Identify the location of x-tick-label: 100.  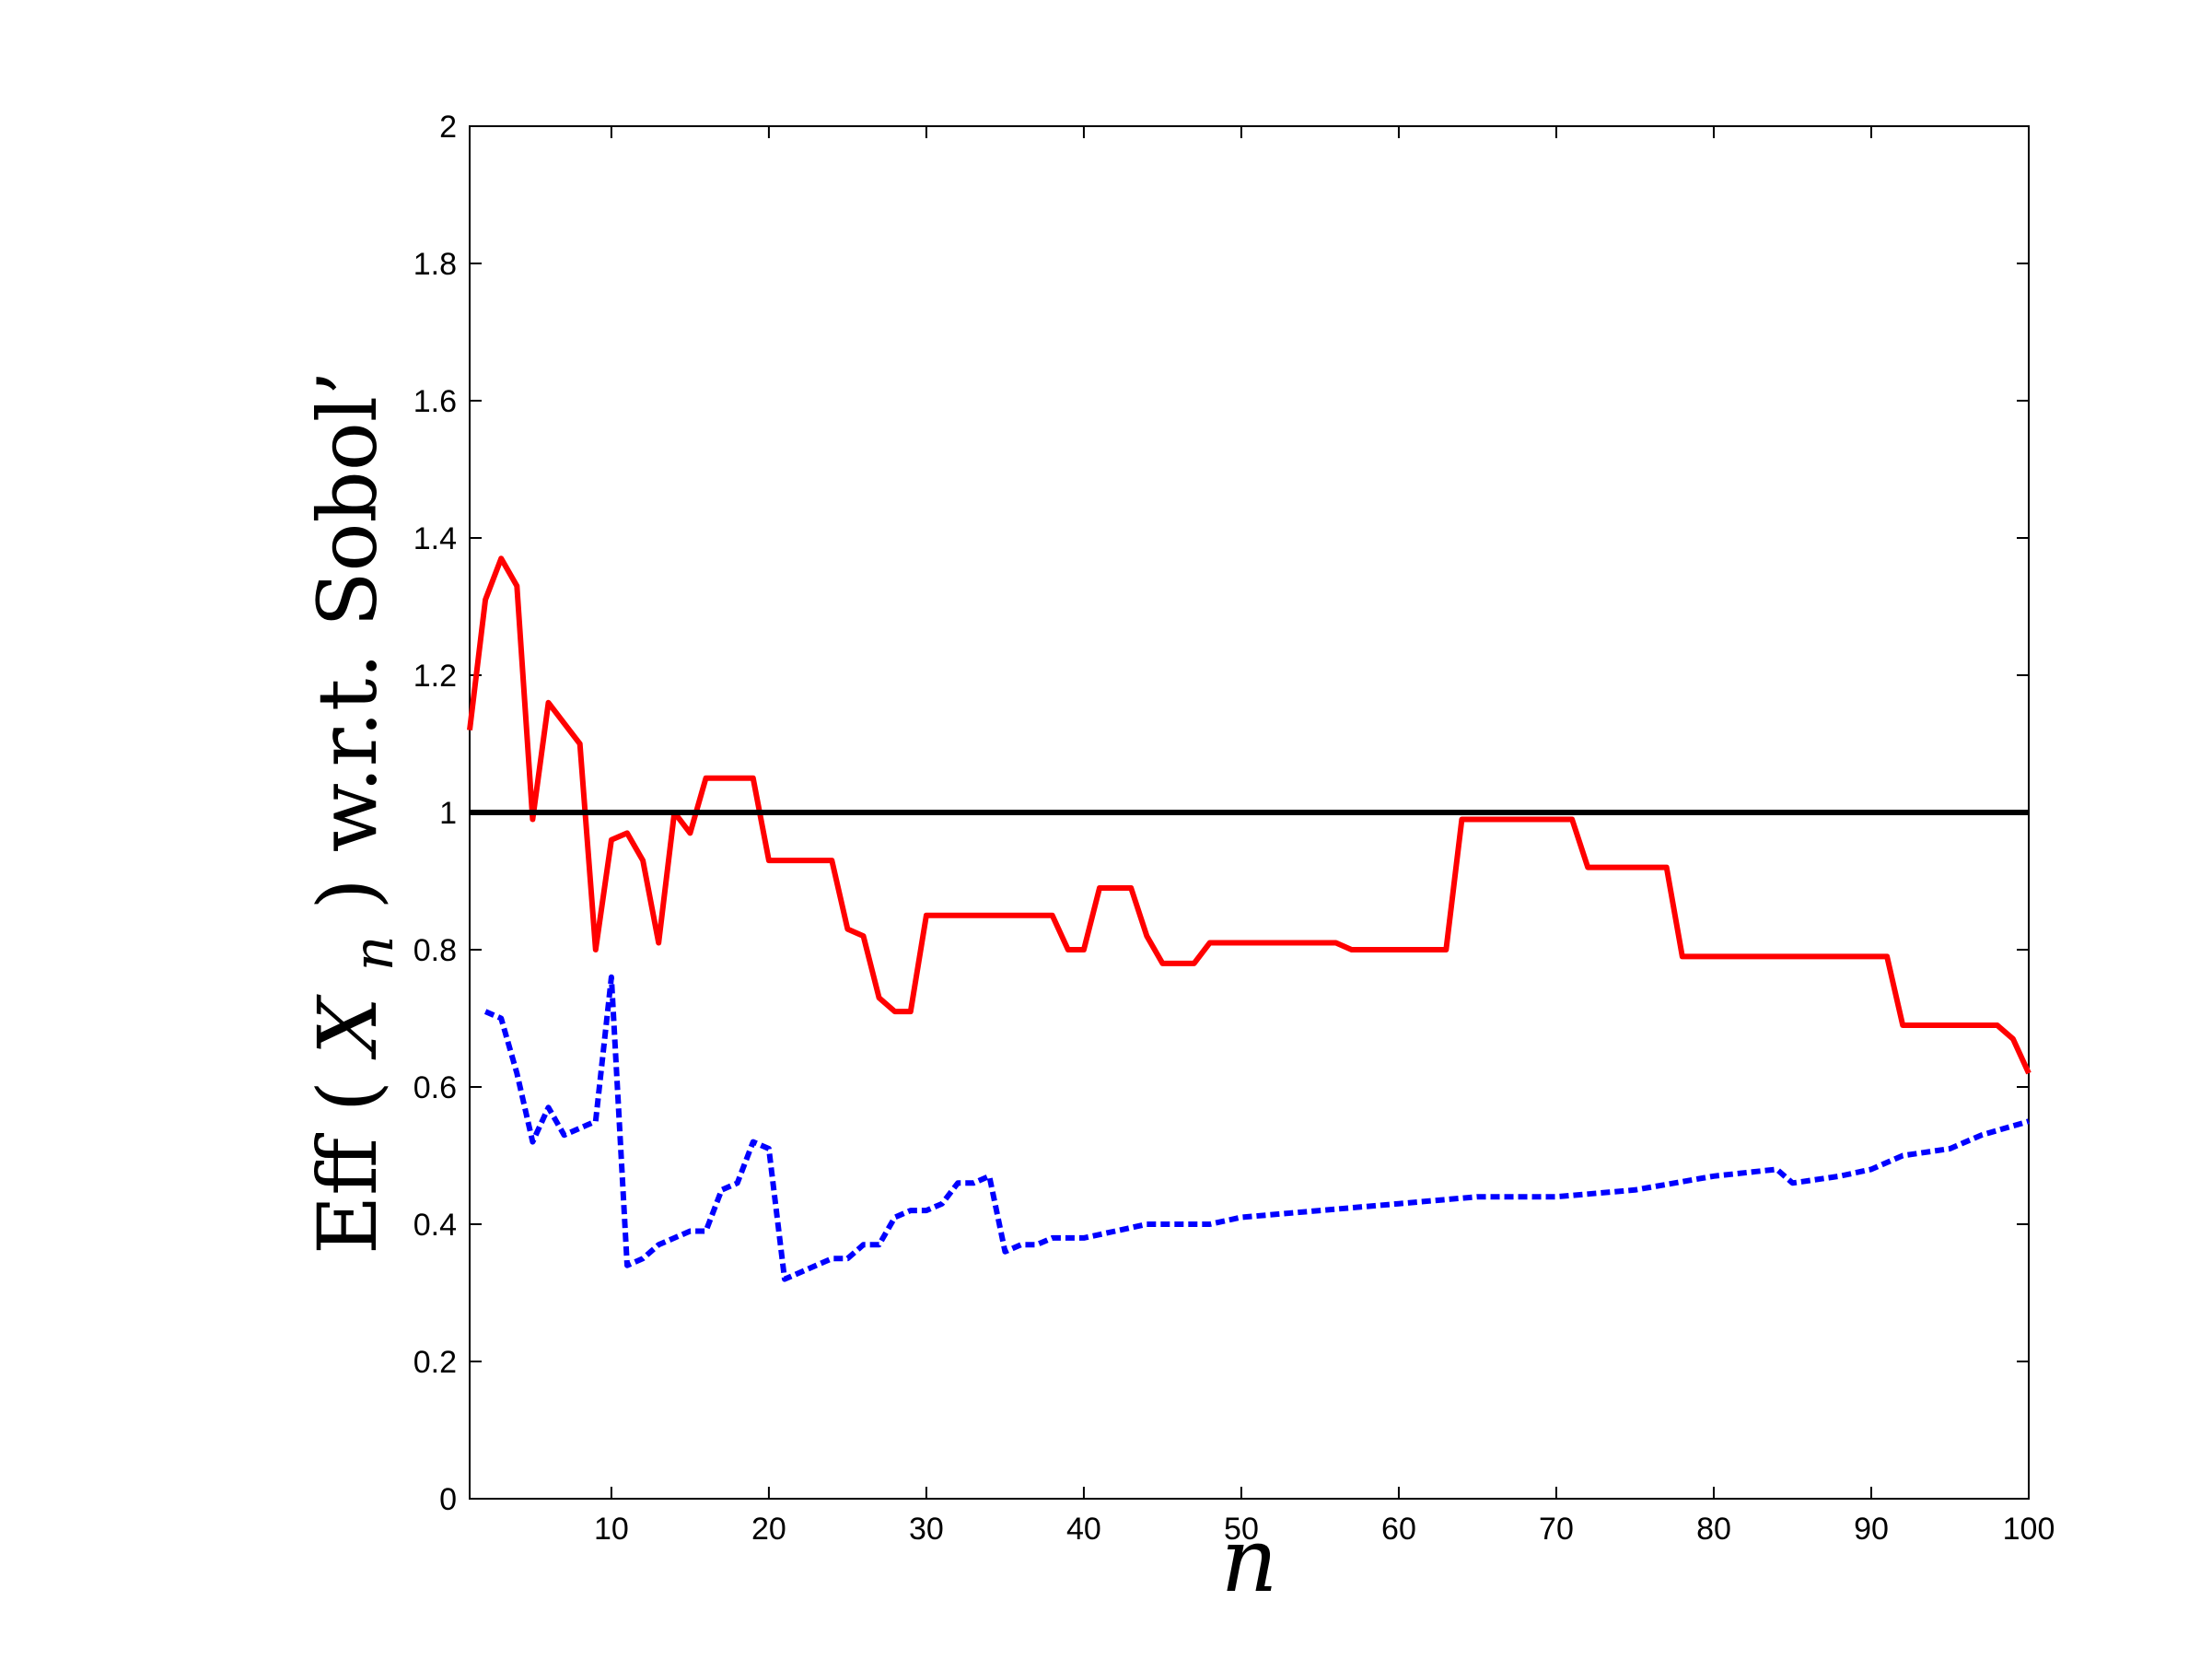
(2029, 1529).